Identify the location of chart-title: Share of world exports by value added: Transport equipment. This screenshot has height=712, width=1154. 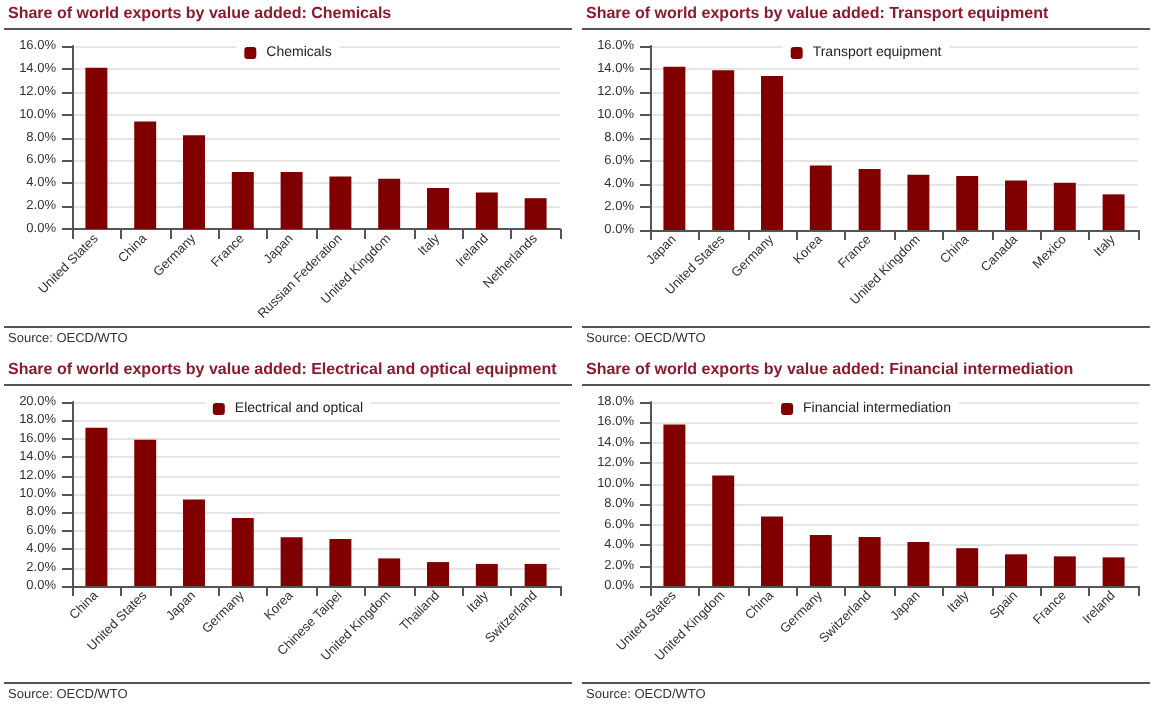
(866, 16).